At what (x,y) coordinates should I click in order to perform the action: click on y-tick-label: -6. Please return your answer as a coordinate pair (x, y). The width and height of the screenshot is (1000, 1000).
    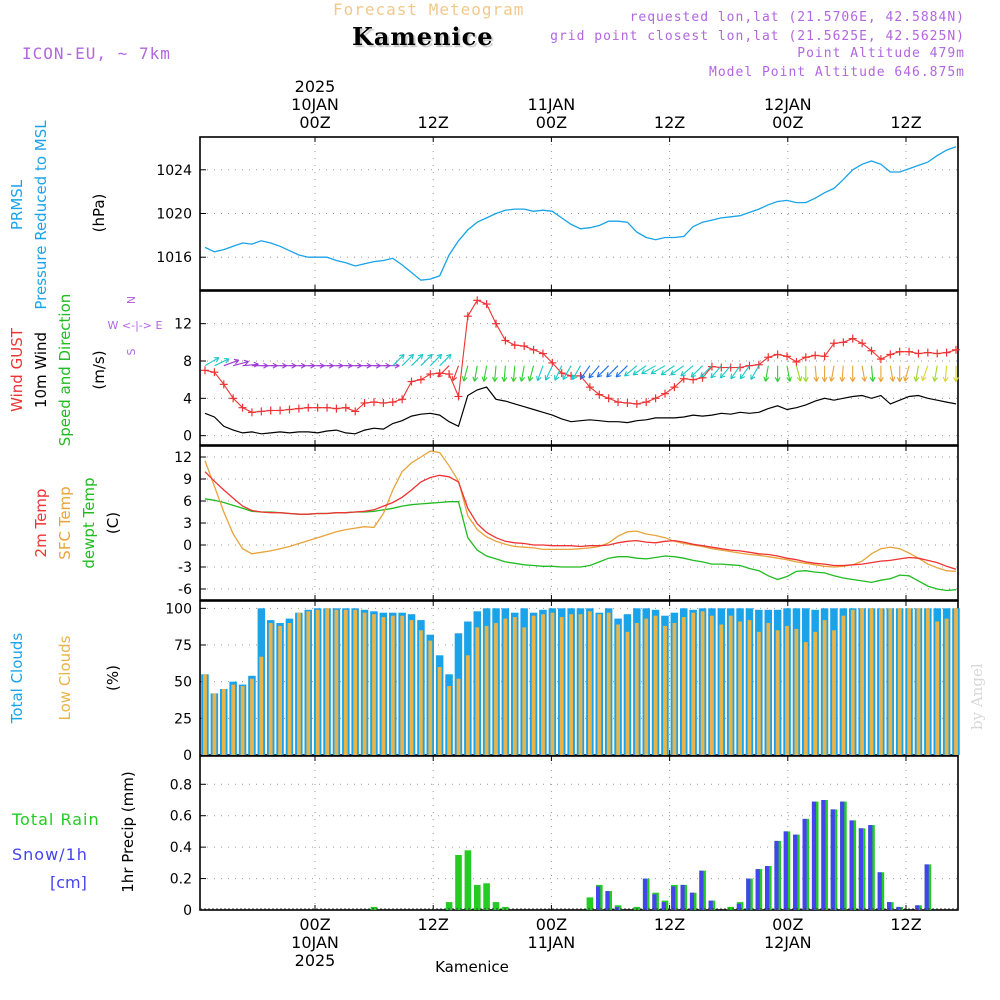
    Looking at the image, I should click on (185, 590).